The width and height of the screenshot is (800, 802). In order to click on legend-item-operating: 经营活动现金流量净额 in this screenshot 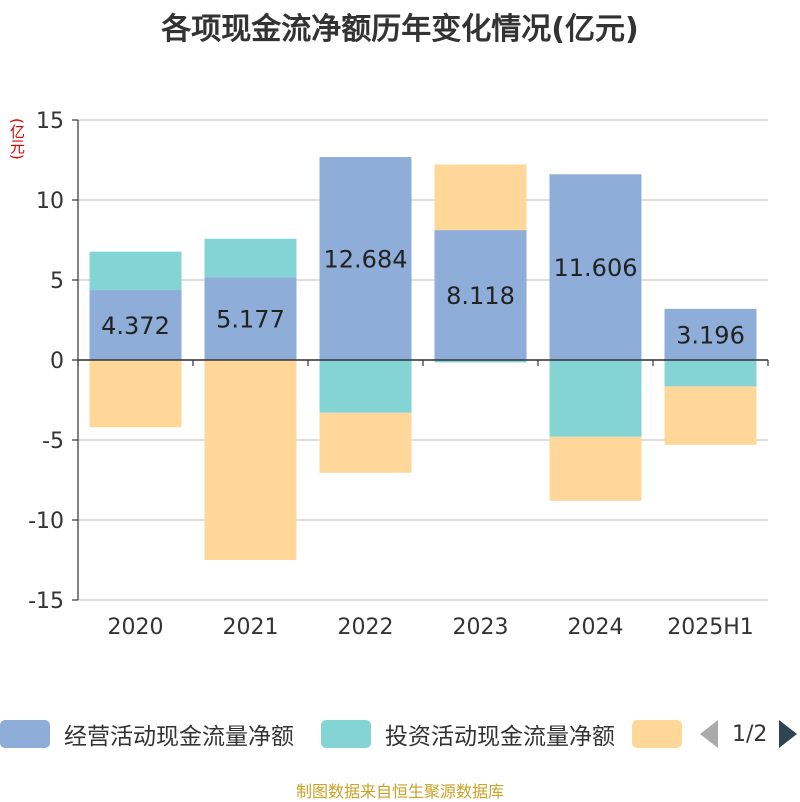, I will do `click(147, 734)`.